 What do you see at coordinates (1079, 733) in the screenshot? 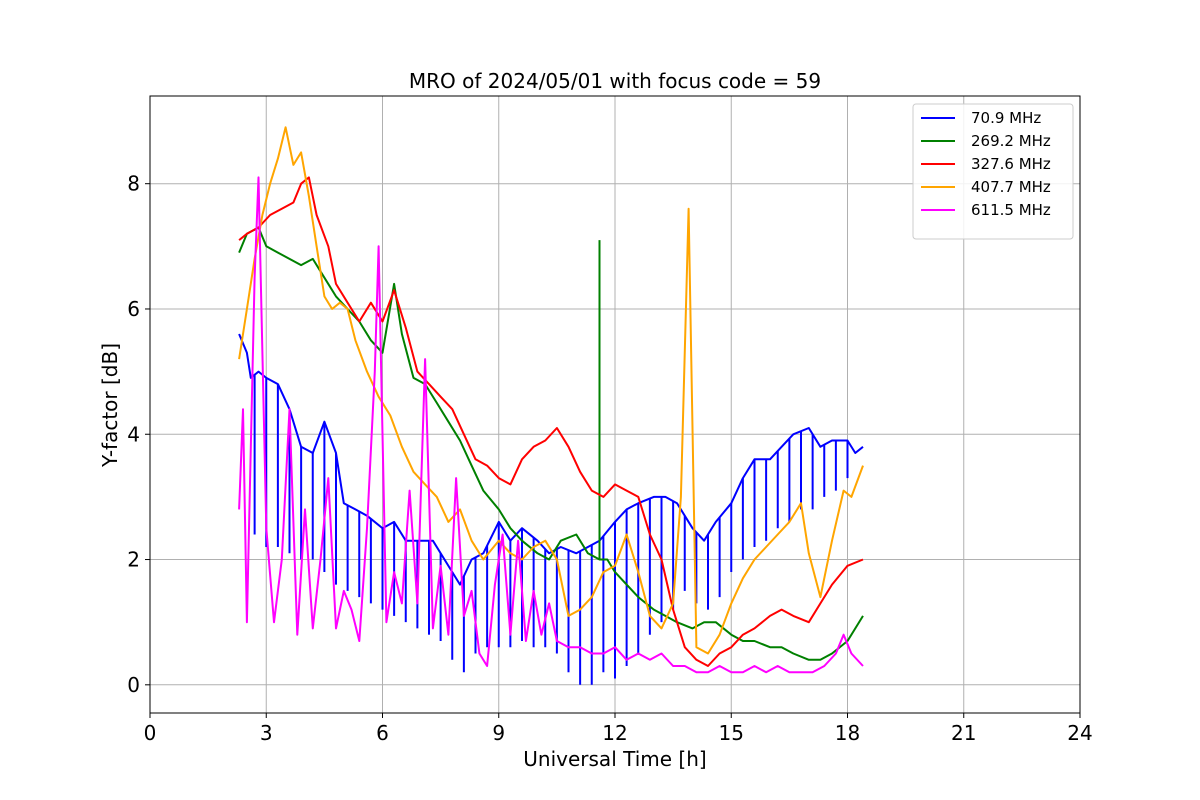
I see `x-tick-label: 24` at bounding box center [1079, 733].